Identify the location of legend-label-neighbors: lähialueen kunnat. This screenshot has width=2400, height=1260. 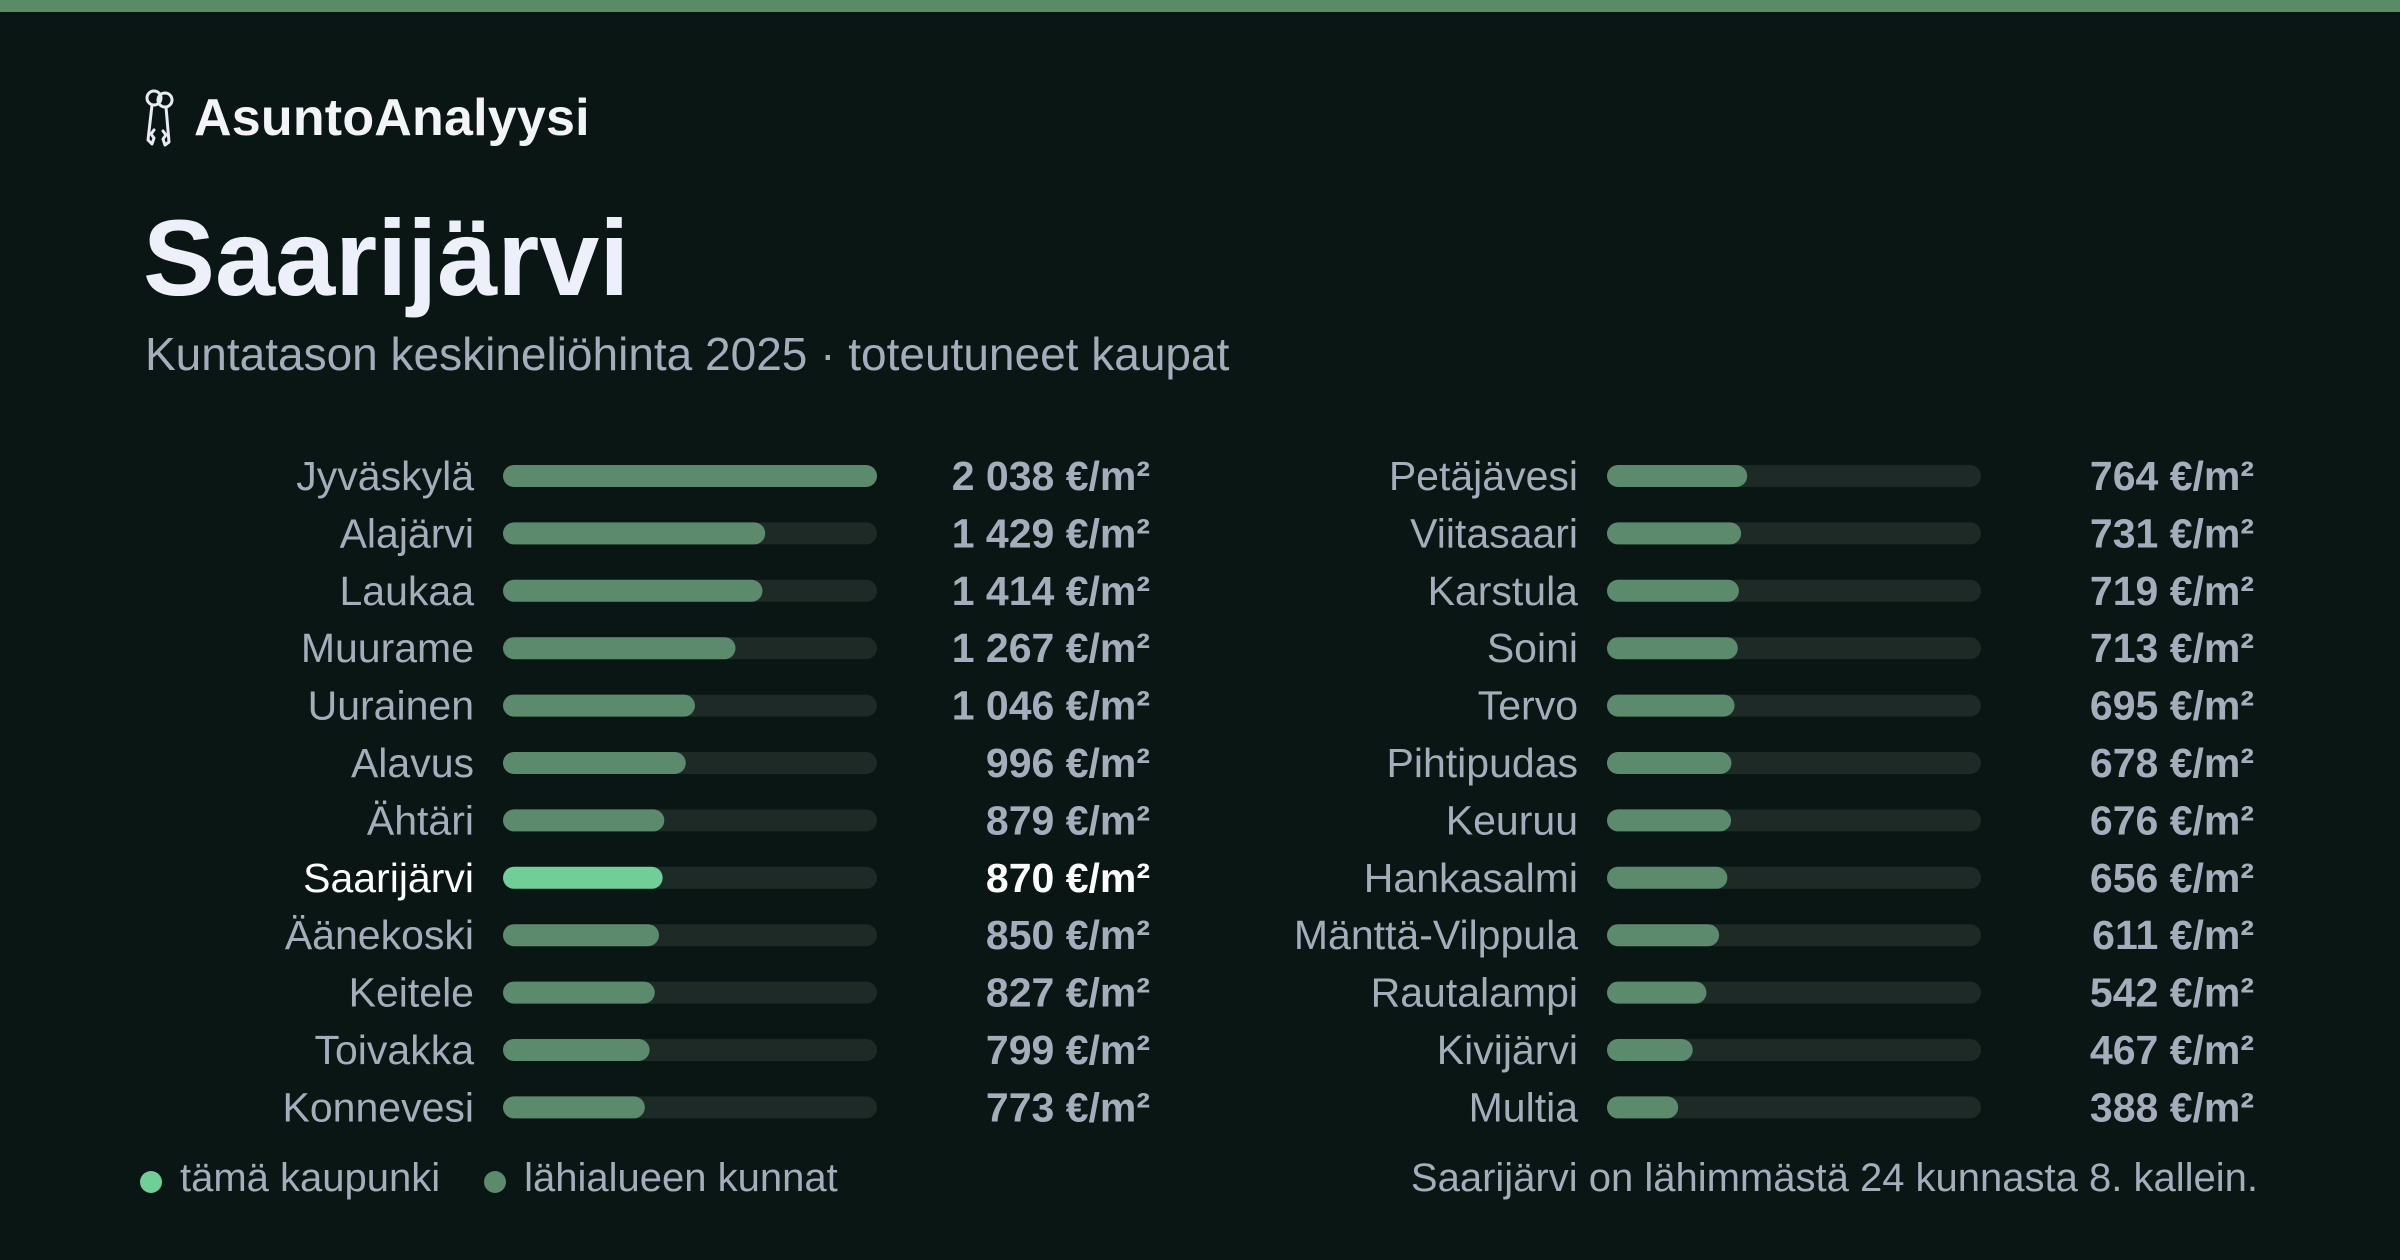
(681, 1177).